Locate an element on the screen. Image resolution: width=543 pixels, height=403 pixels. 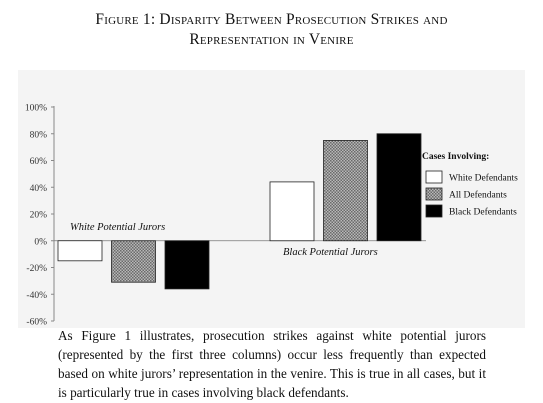
group-label-black-potential-jurors: Black Potential Jurors is located at coordinates (330, 252).